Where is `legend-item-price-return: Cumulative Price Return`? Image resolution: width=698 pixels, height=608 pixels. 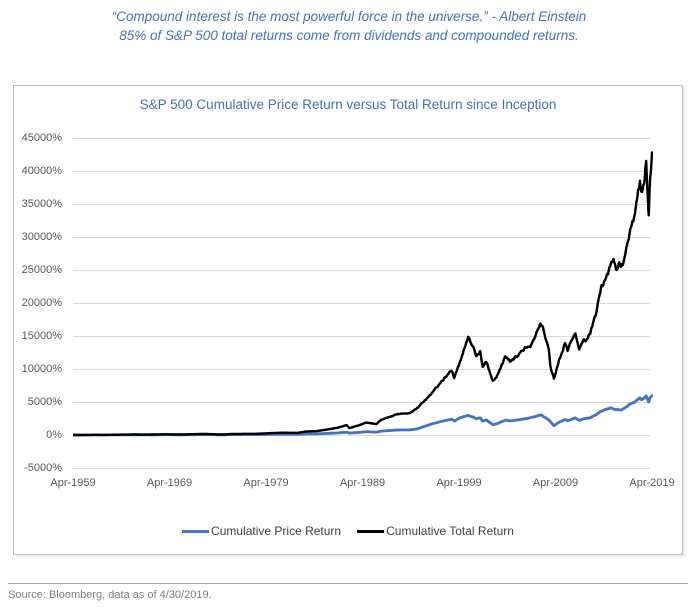
legend-item-price-return: Cumulative Price Return is located at coordinates (261, 531).